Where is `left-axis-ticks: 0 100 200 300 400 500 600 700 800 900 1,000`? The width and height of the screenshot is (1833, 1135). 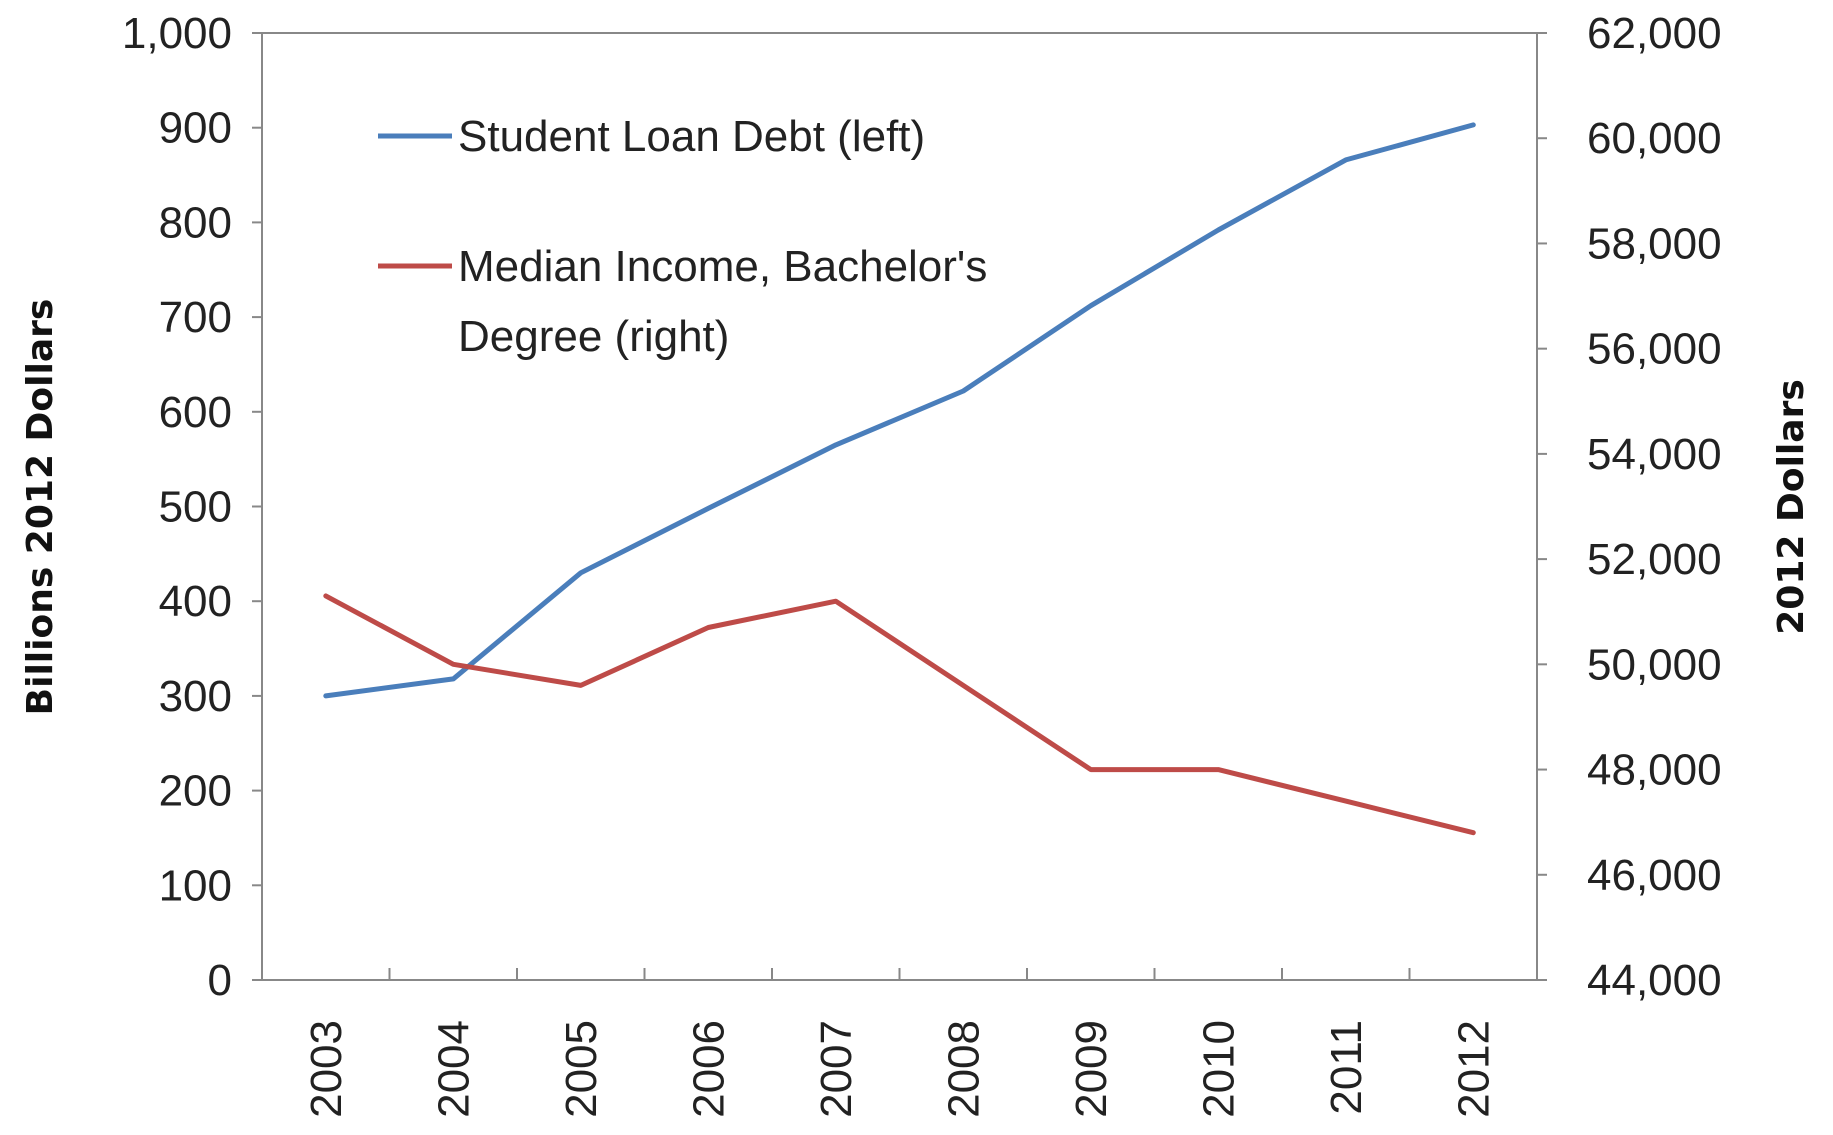 left-axis-ticks: 0 100 200 300 400 500 600 700 800 900 1,000 is located at coordinates (192, 507).